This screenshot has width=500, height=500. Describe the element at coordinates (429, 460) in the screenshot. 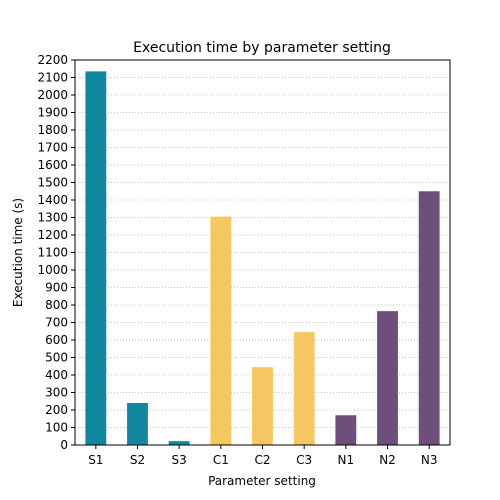

I see `x-tick-label: N3` at that location.